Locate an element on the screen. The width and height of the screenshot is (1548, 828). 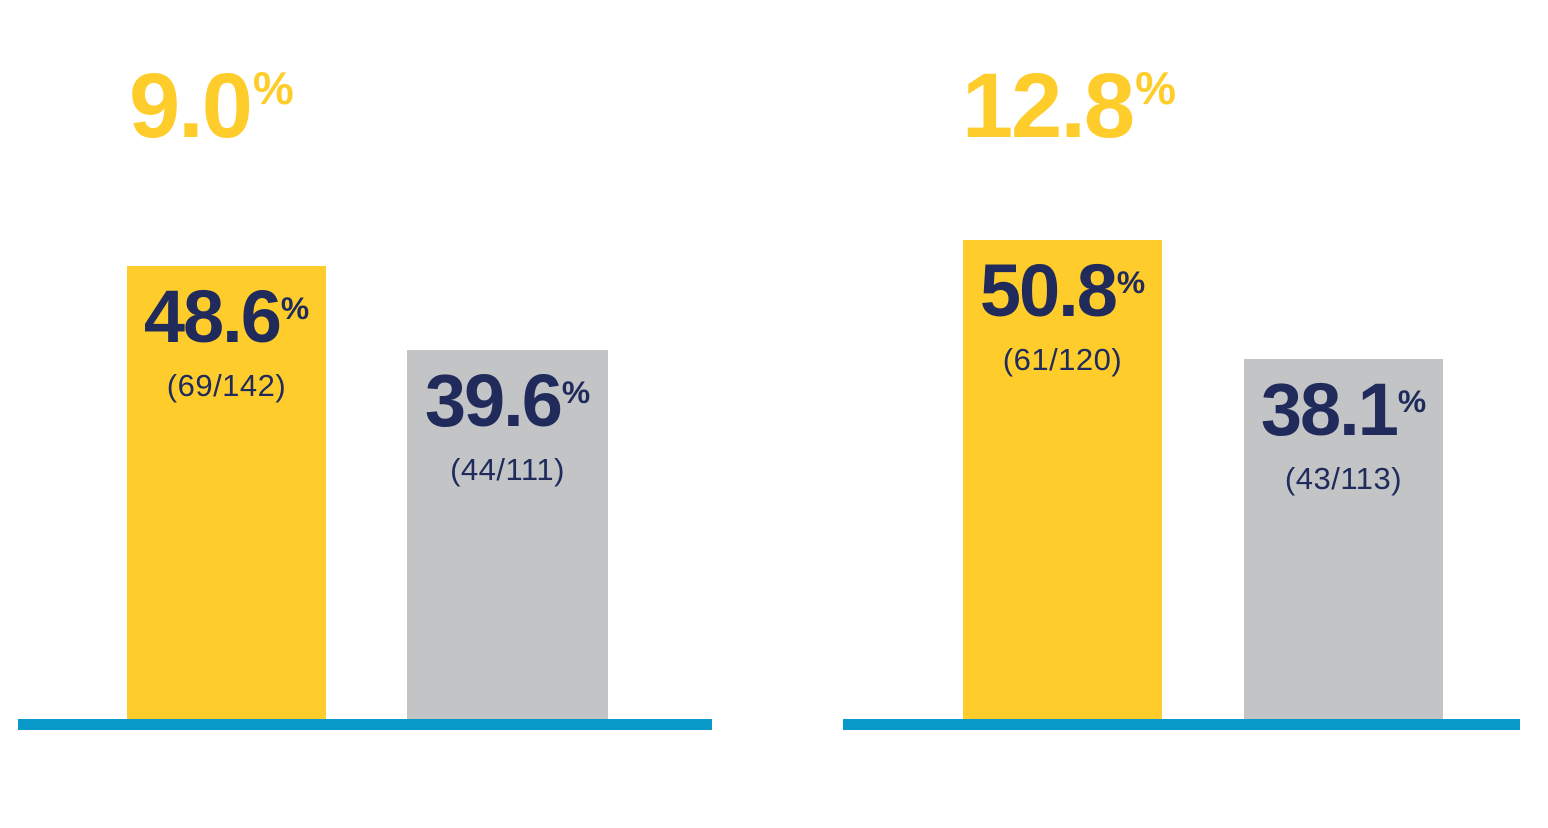
difference-value-panel-2: 12.8 is located at coordinates (1048, 106).